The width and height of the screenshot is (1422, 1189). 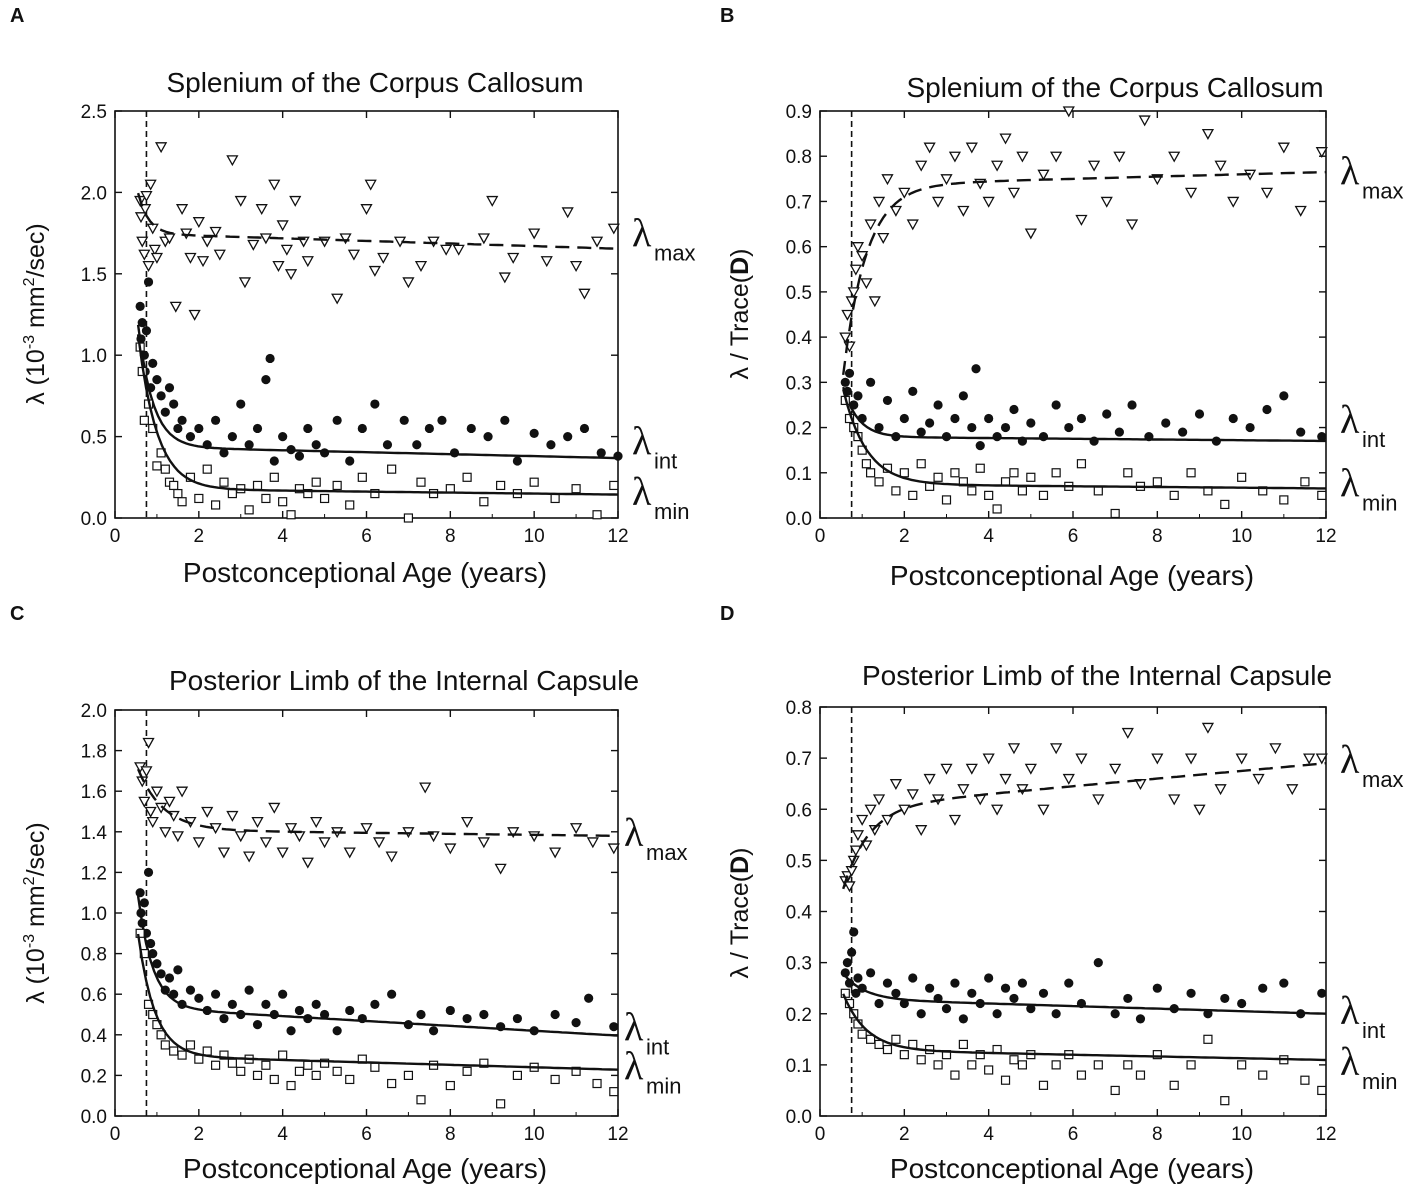 I want to click on y-axis-label: λ (10-3 mm2/sec), so click(x=35, y=314).